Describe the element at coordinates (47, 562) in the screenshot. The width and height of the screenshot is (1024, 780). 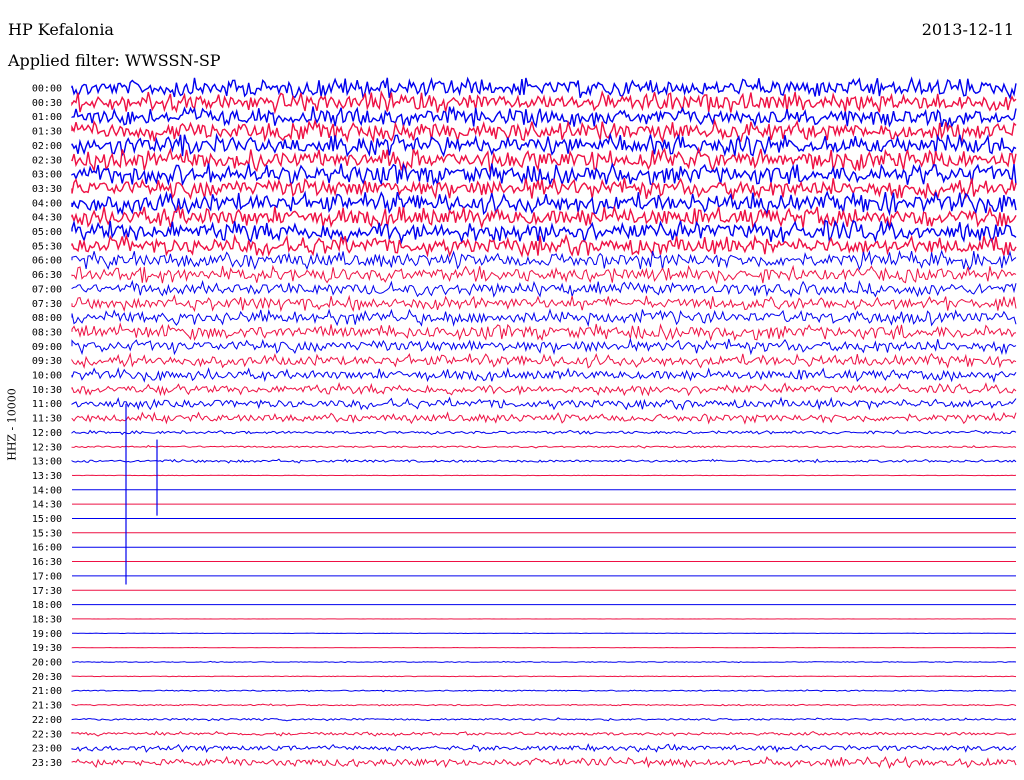
I see `row-time-label: 16:30` at that location.